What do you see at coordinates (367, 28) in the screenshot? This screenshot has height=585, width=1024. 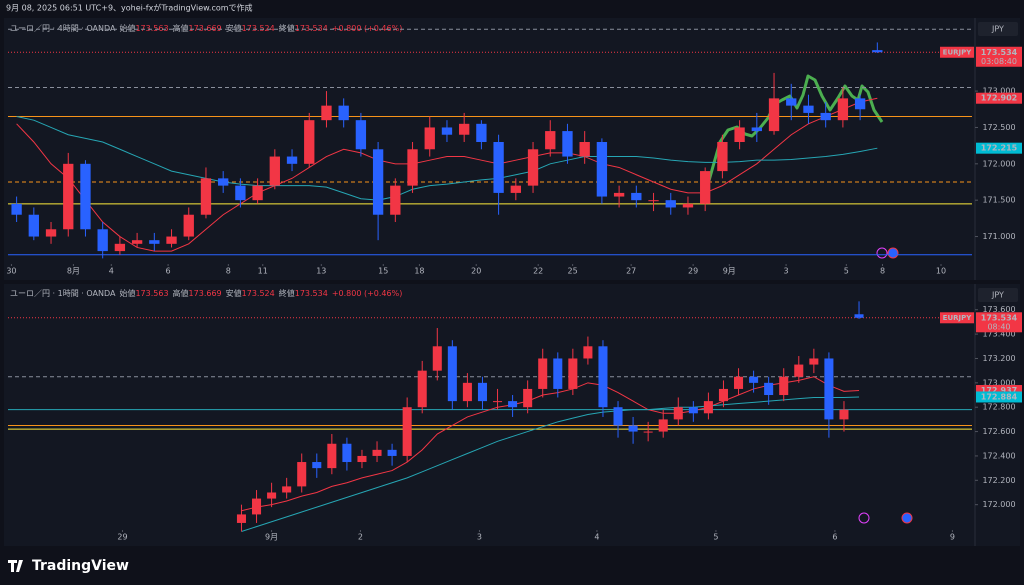 I see `change: +0.800 (+0.46%)` at bounding box center [367, 28].